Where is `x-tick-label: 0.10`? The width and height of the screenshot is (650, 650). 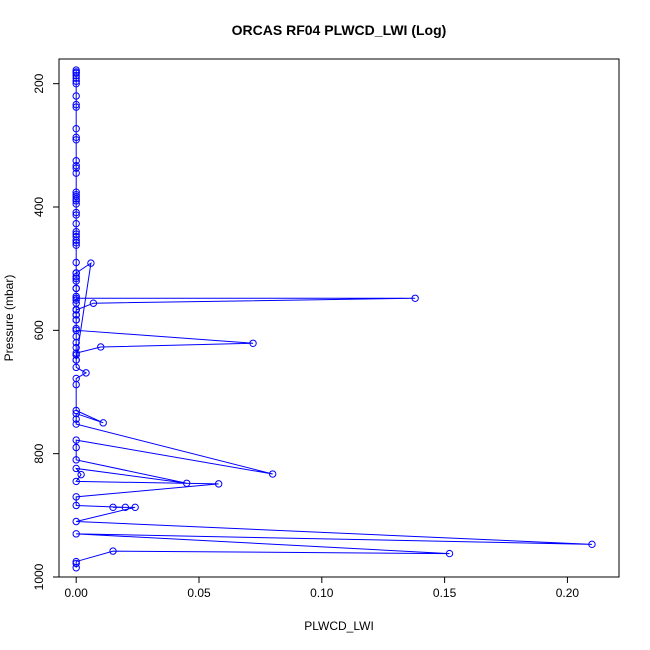
x-tick-label: 0.10 is located at coordinates (322, 593).